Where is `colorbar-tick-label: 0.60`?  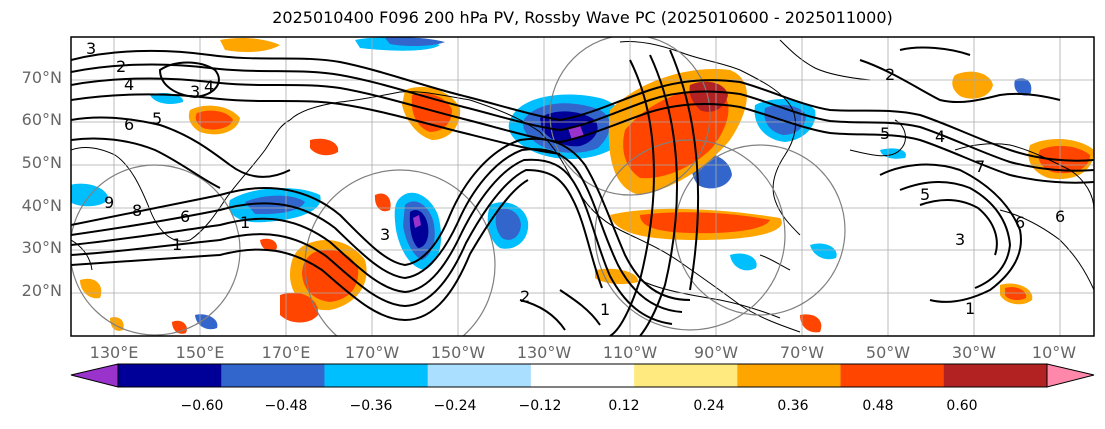 colorbar-tick-label: 0.60 is located at coordinates (962, 406).